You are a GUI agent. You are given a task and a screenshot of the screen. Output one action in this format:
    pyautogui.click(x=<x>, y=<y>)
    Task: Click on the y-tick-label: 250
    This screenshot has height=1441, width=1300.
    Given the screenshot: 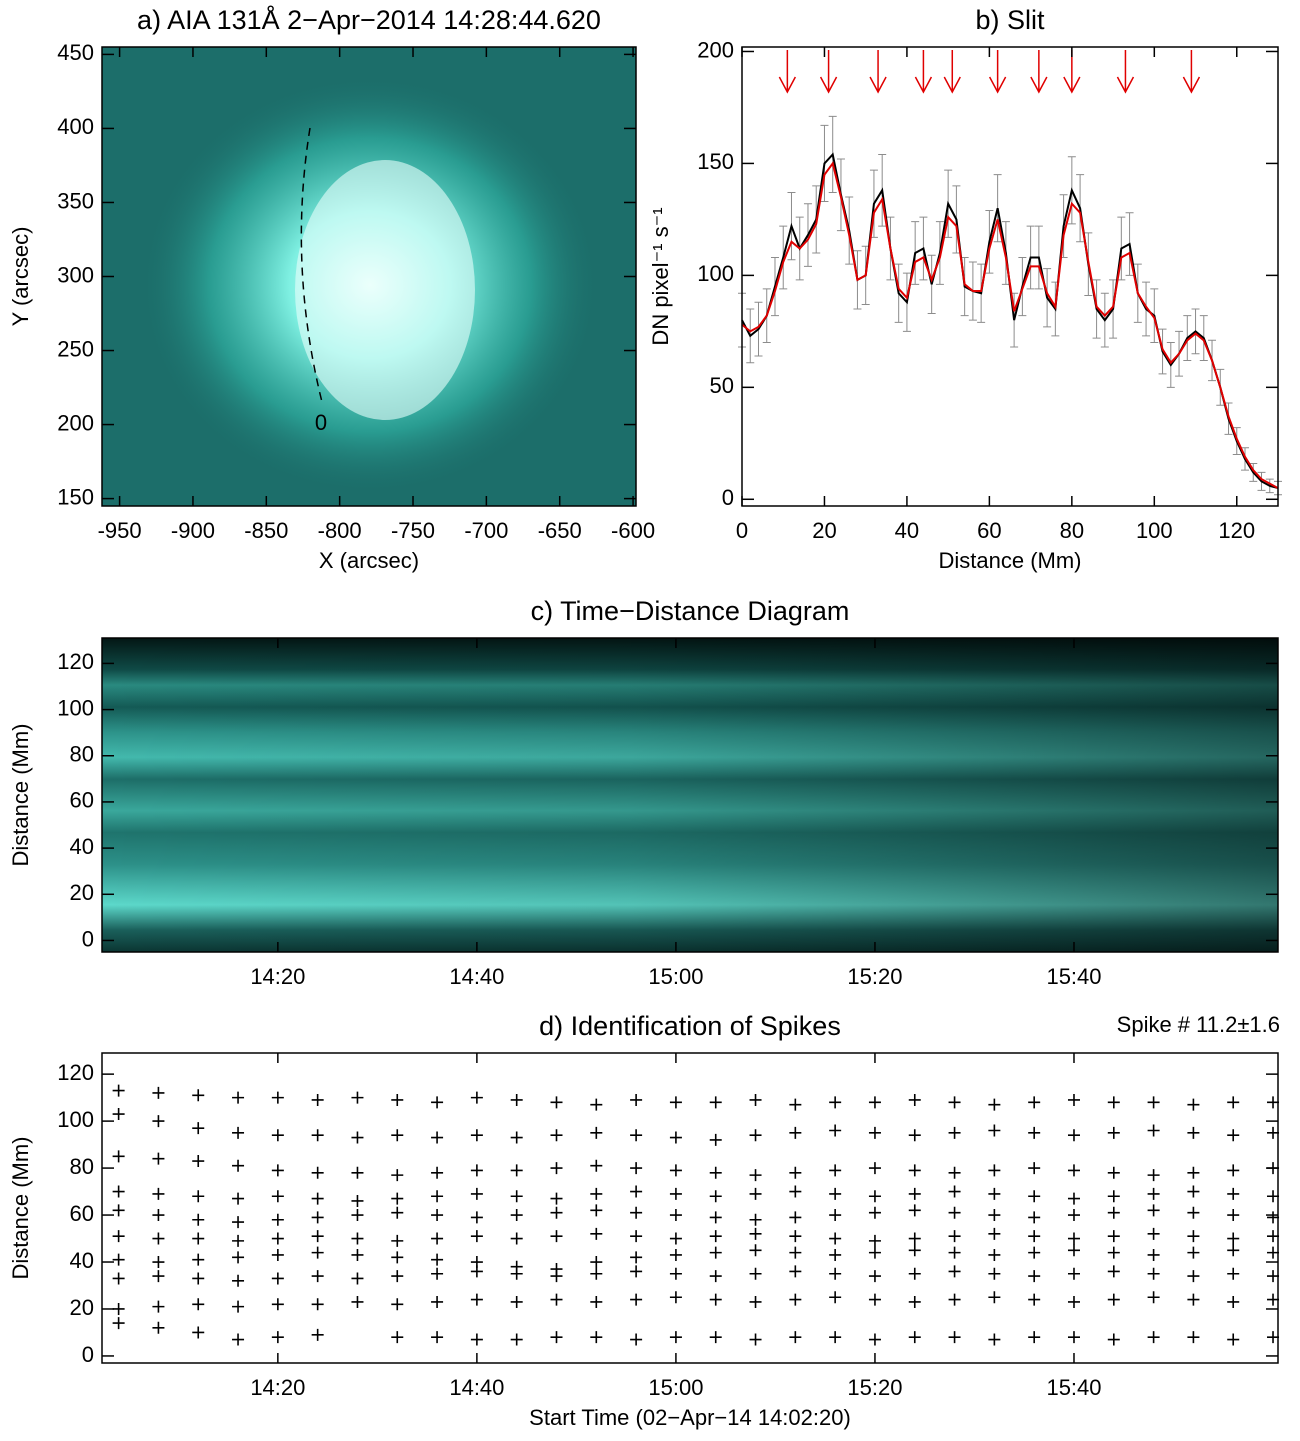 What is the action you would take?
    pyautogui.click(x=75, y=348)
    